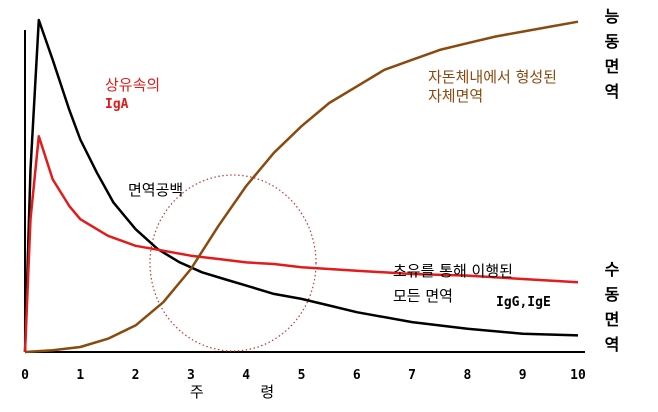  I want to click on x-tick-label: 5, so click(302, 375).